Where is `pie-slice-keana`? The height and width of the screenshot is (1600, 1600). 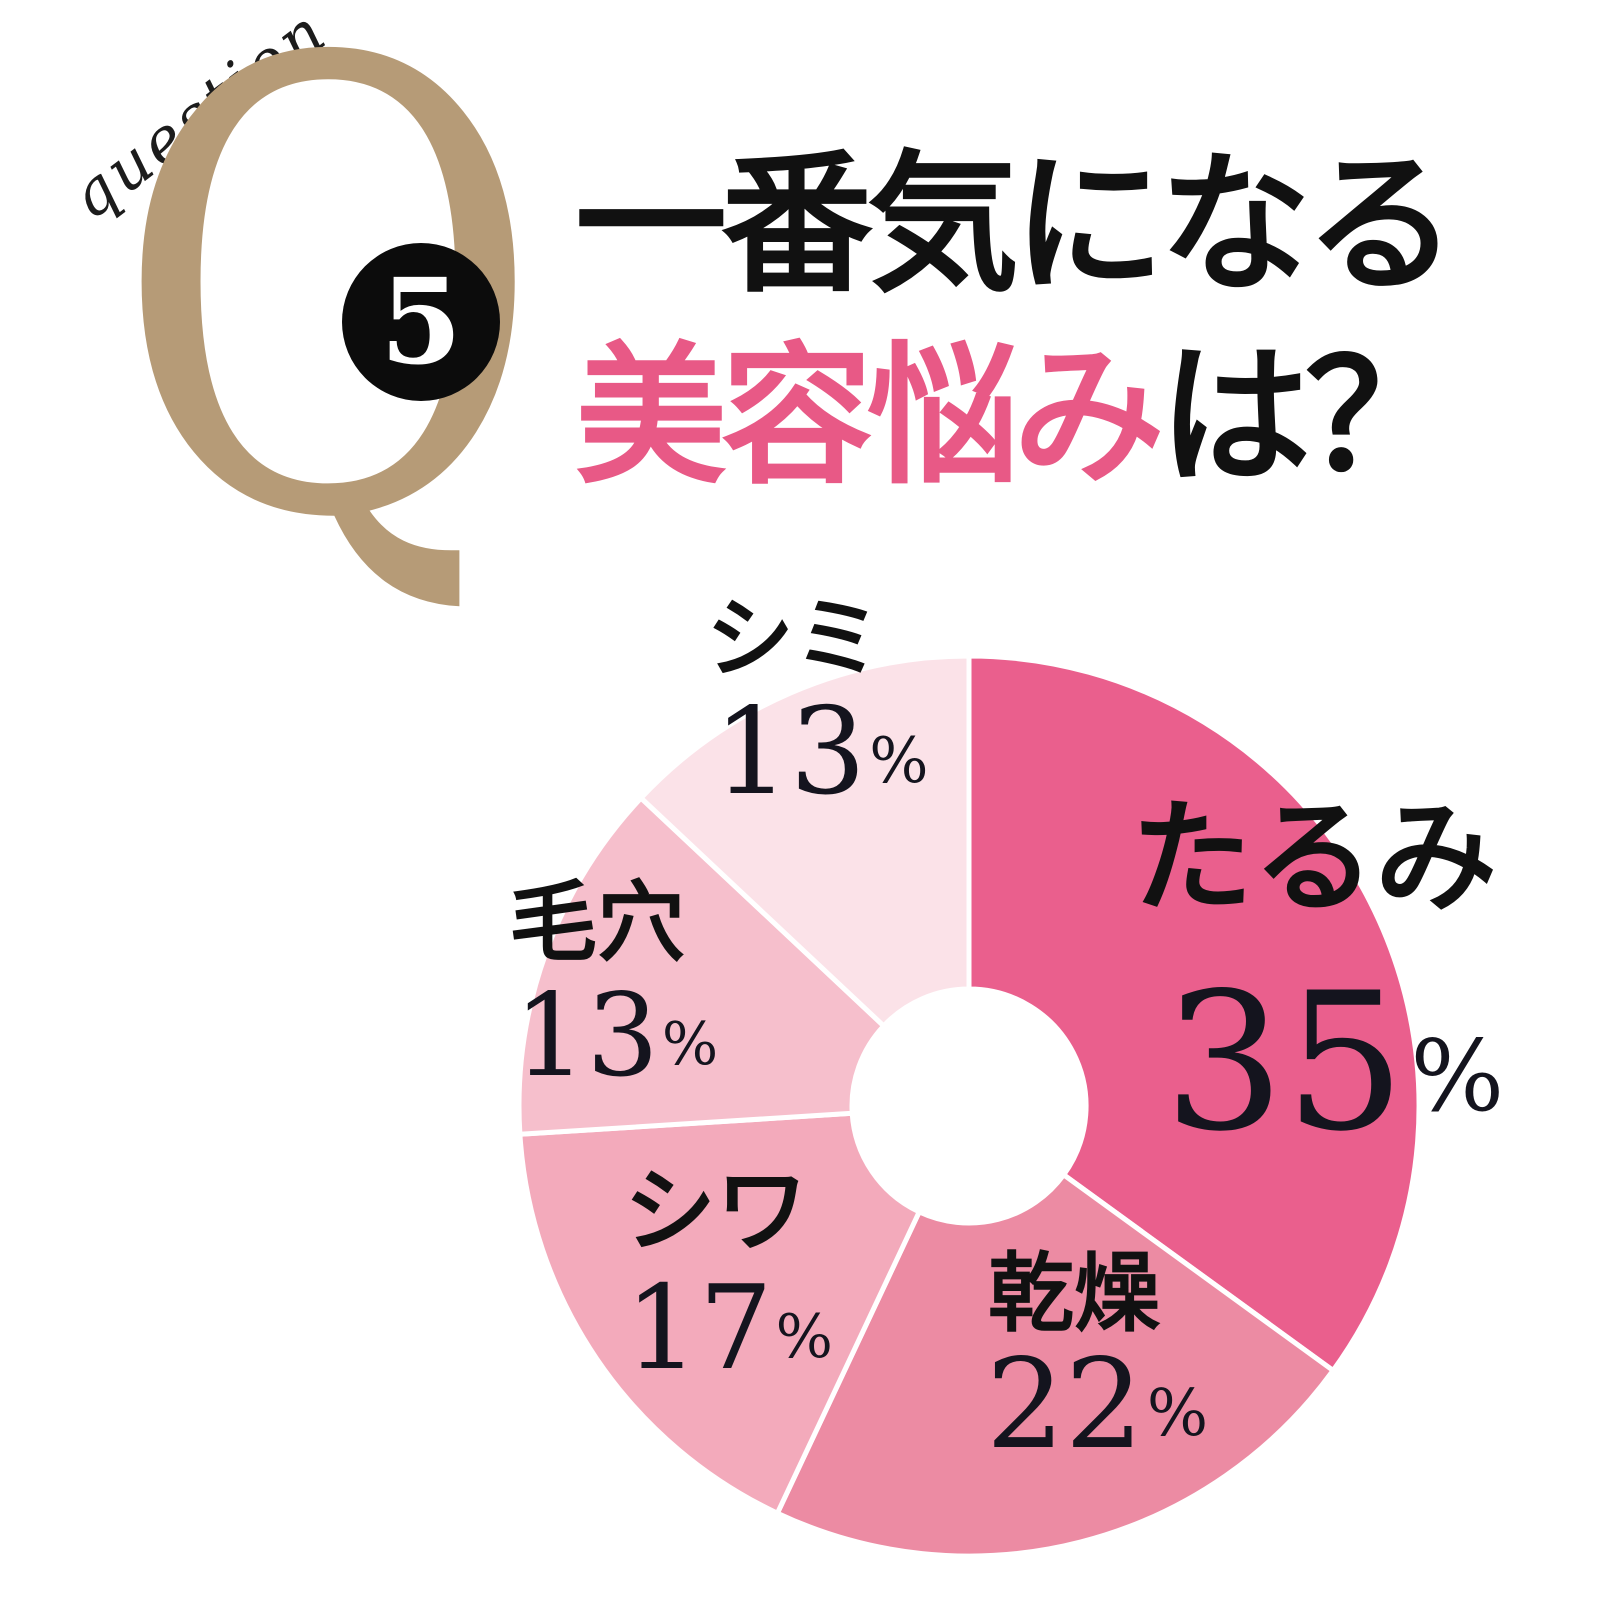
pie-slice-keana is located at coordinates (701, 966).